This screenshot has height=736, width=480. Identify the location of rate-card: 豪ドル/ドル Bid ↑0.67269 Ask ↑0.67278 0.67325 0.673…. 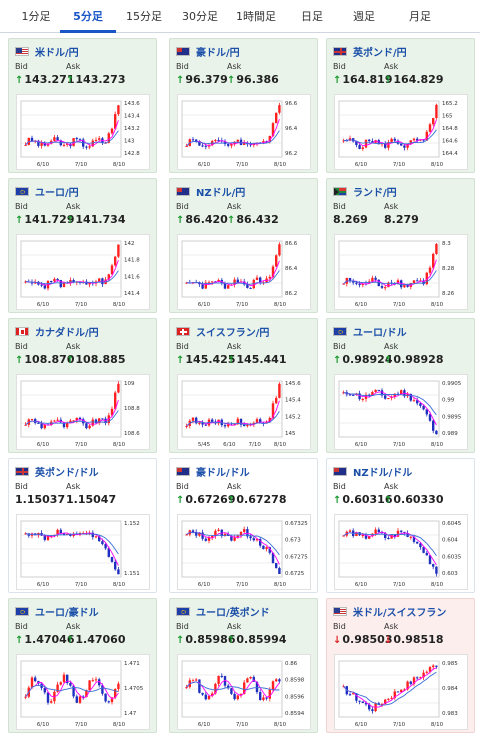
(243, 525).